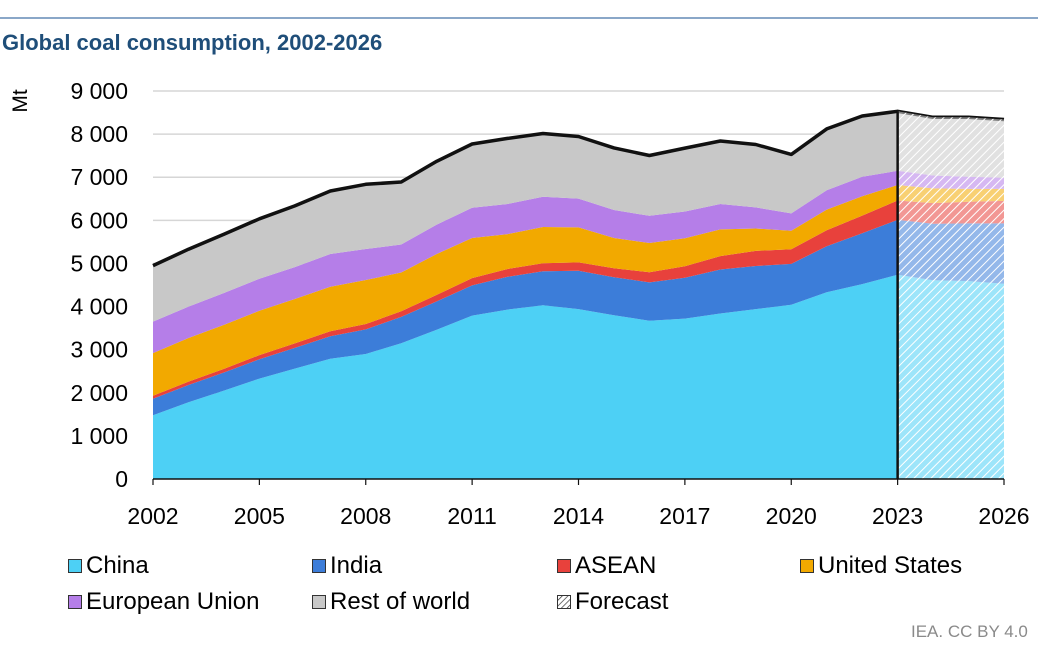 The image size is (1038, 654). I want to click on x-tick-label: 2002, so click(152, 516).